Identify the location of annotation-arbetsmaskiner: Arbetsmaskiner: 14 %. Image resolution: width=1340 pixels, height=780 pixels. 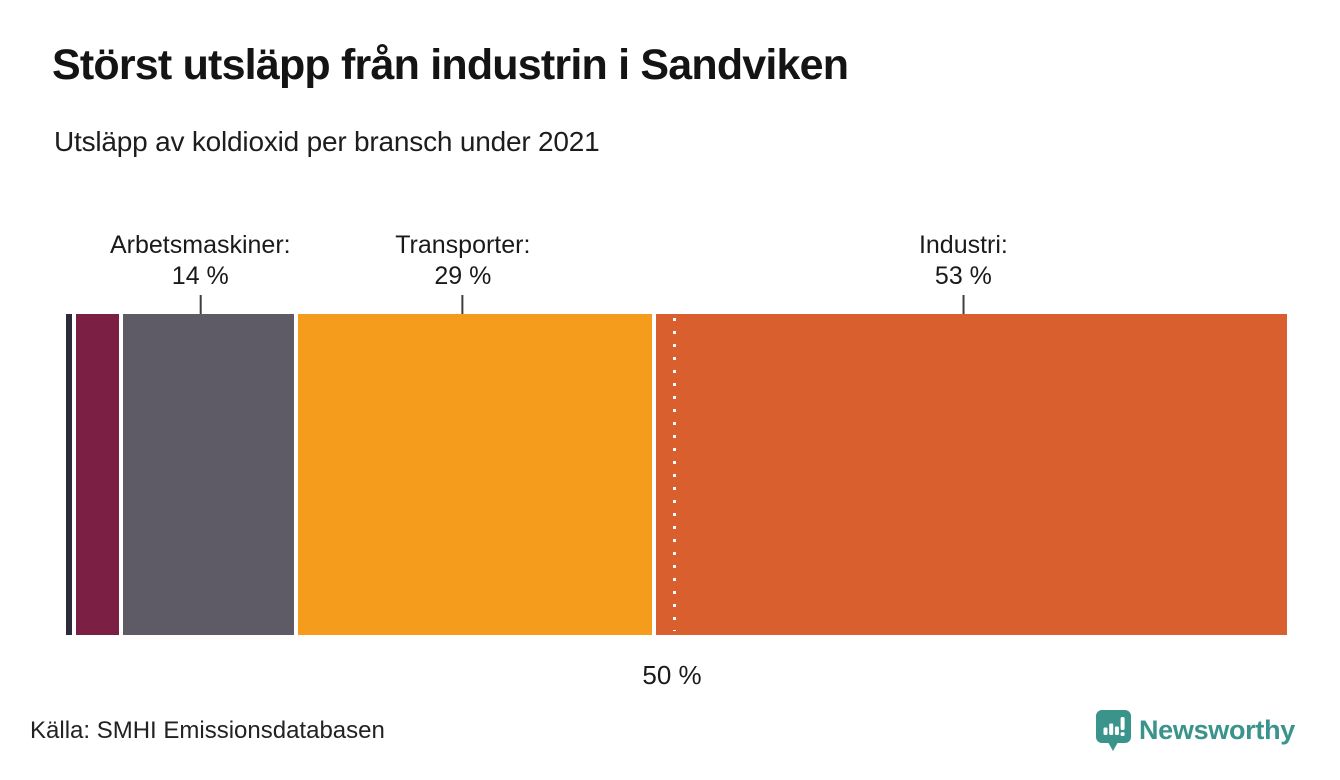
(200, 272).